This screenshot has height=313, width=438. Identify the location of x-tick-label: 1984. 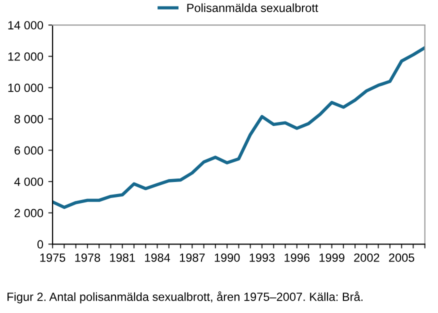
(157, 257).